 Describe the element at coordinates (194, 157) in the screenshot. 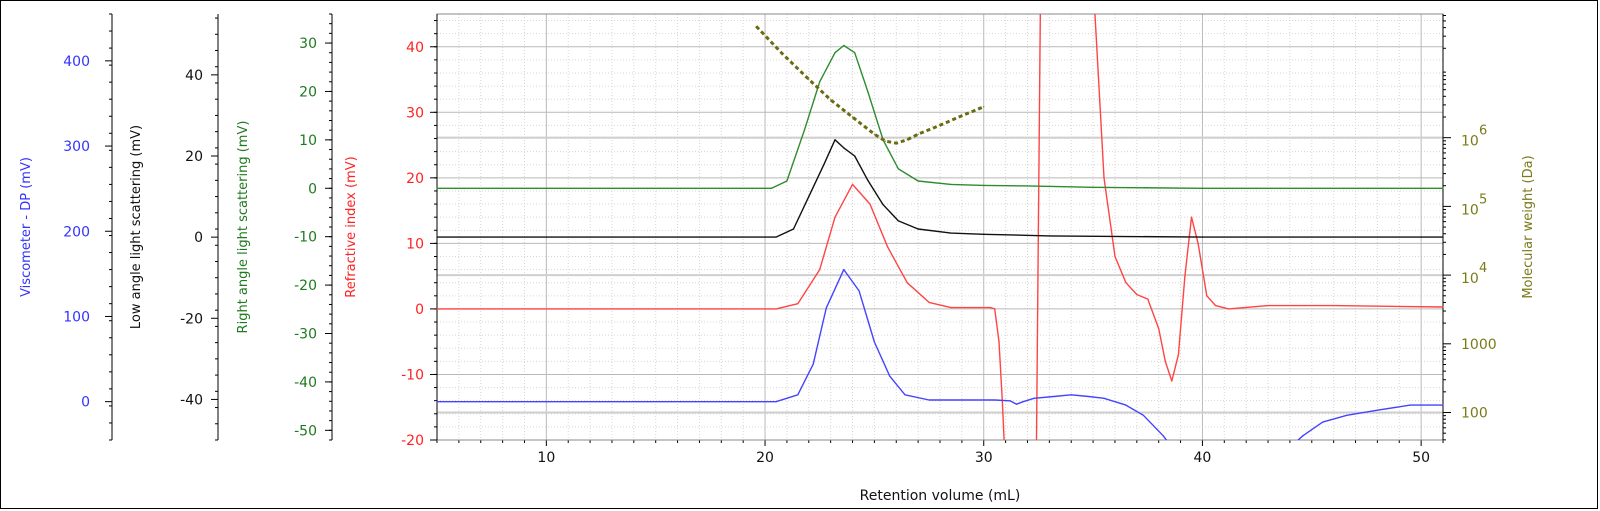

I see `y-tick-label-lals: 20` at that location.